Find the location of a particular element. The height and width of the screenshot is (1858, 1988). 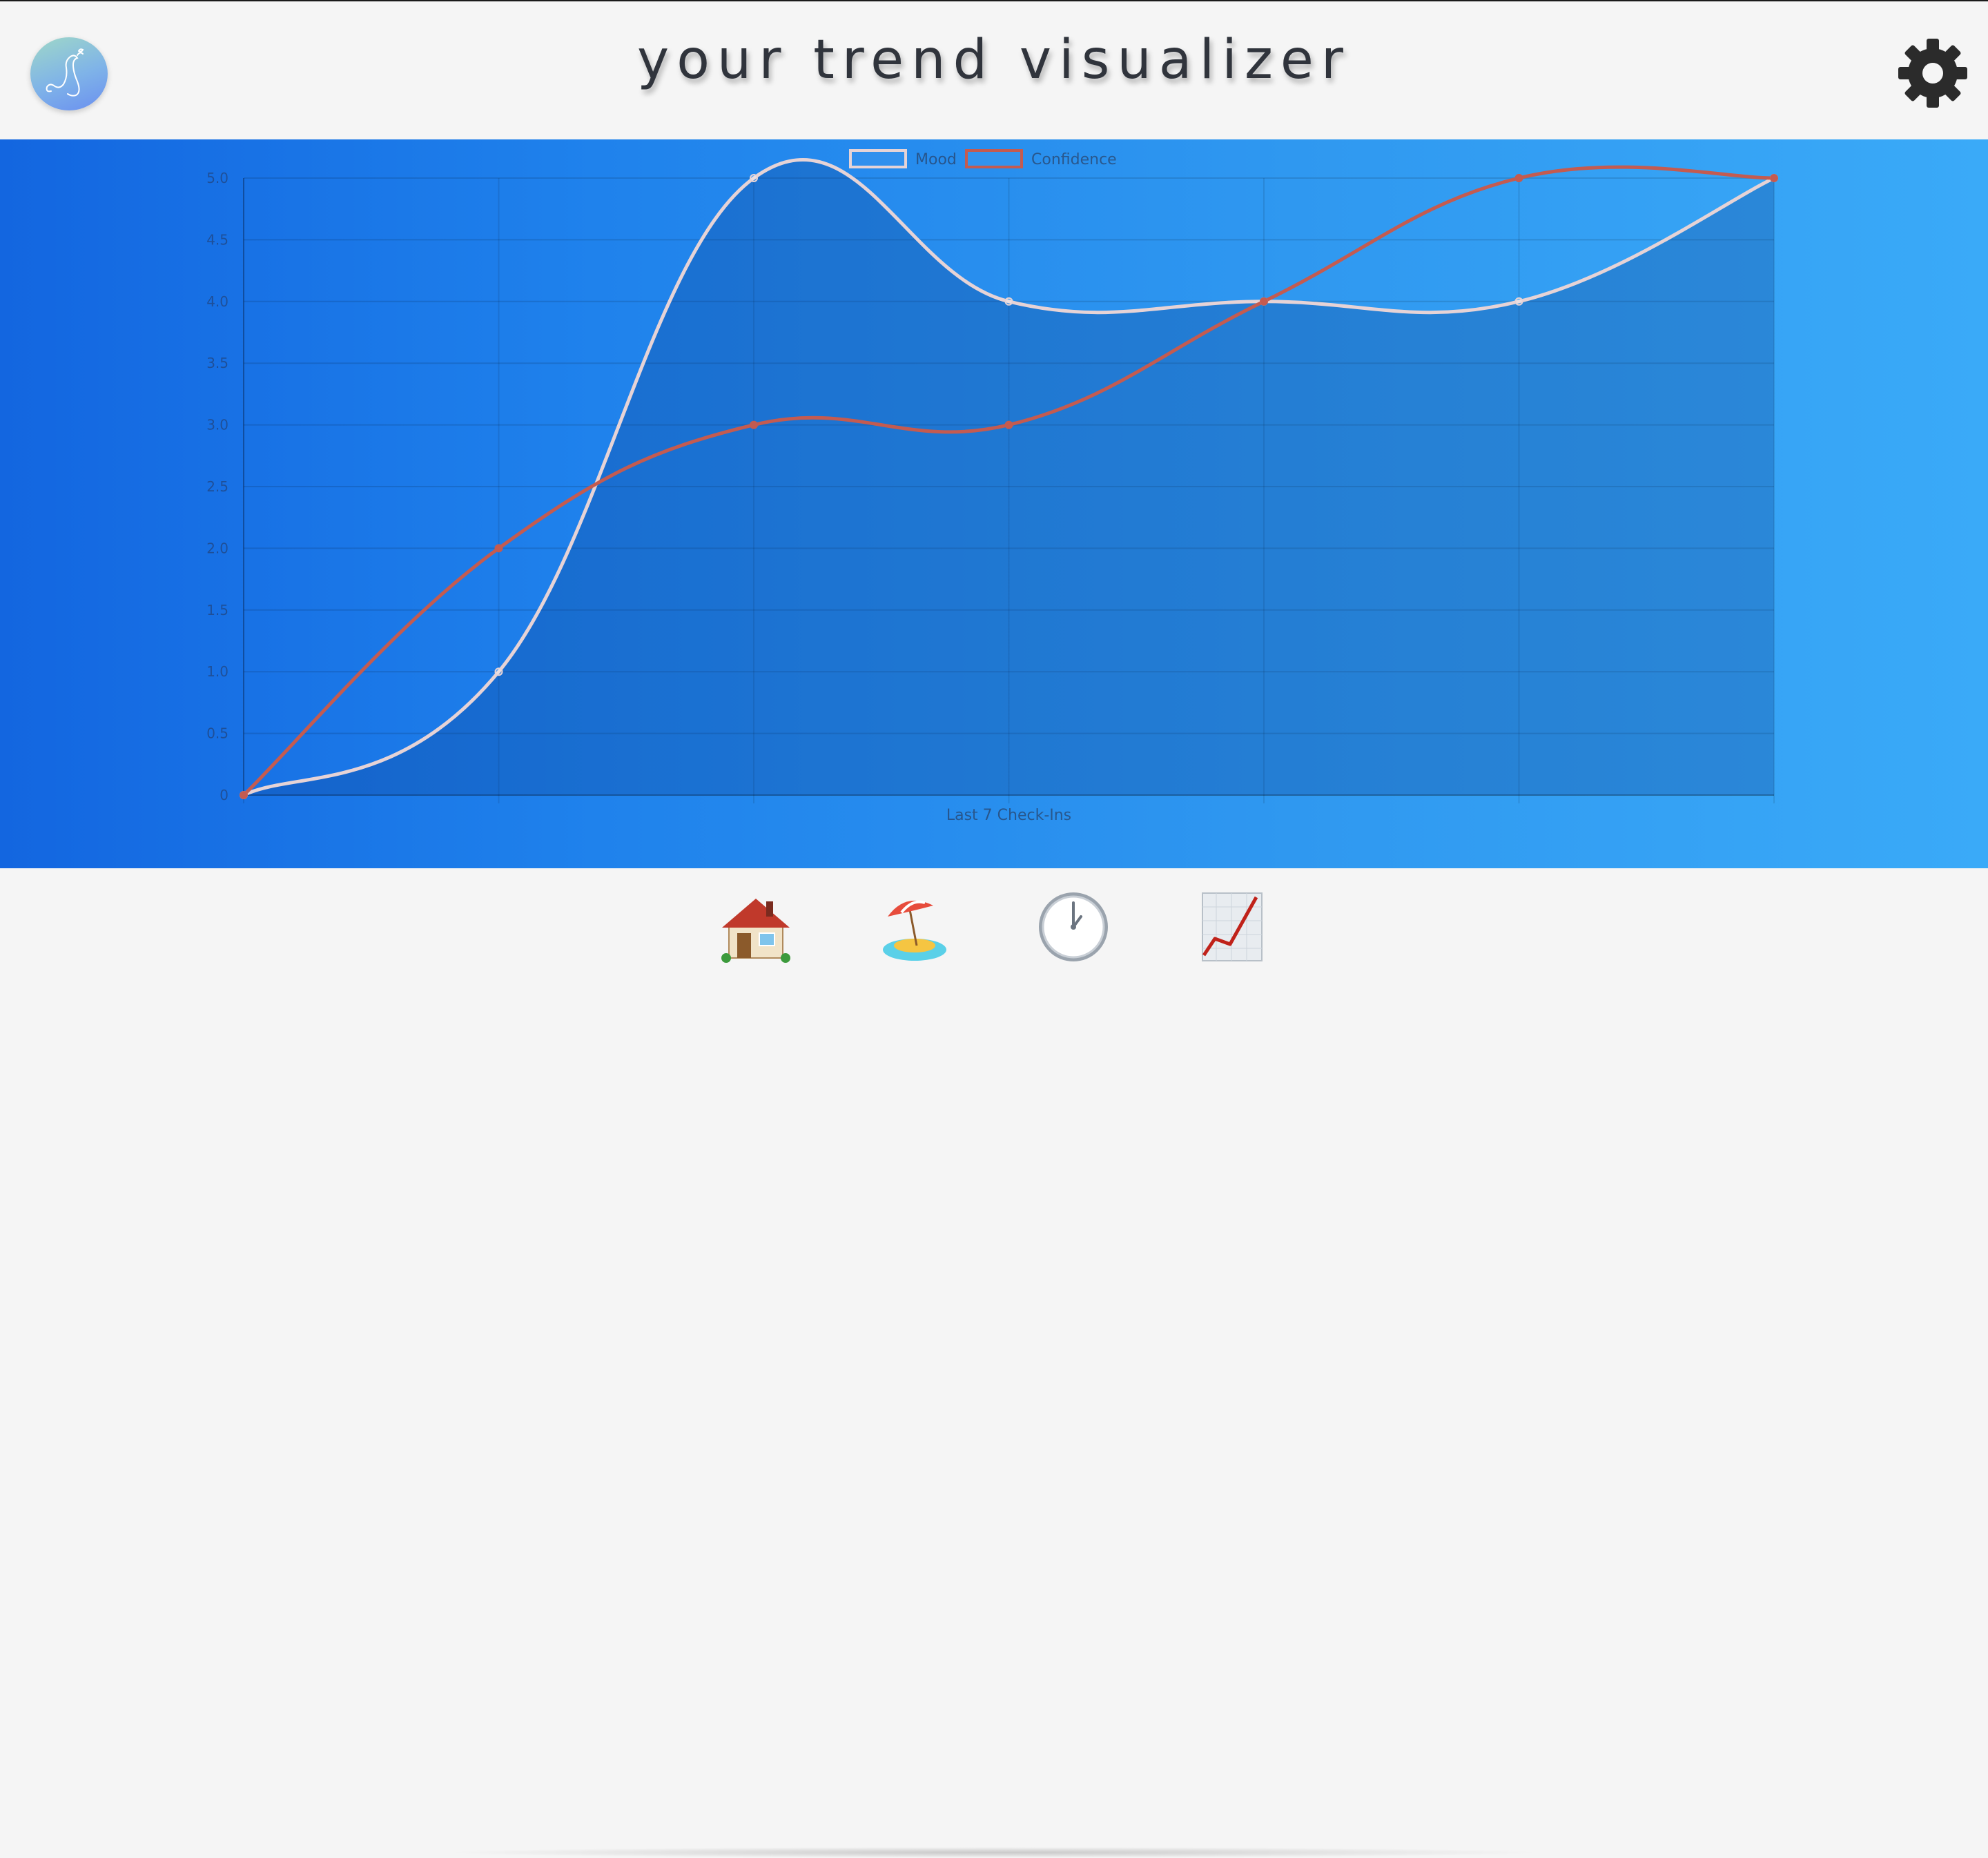

clock-icon is located at coordinates (1073, 927).